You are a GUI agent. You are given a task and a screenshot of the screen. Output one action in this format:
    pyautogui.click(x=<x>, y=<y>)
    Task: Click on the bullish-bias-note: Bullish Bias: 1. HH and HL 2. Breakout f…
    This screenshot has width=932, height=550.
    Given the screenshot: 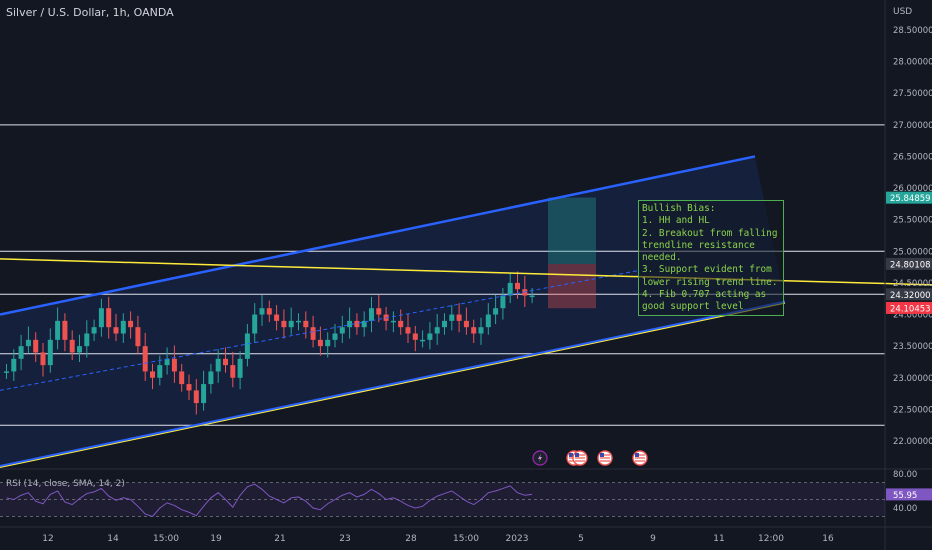 What is the action you would take?
    pyautogui.click(x=711, y=258)
    